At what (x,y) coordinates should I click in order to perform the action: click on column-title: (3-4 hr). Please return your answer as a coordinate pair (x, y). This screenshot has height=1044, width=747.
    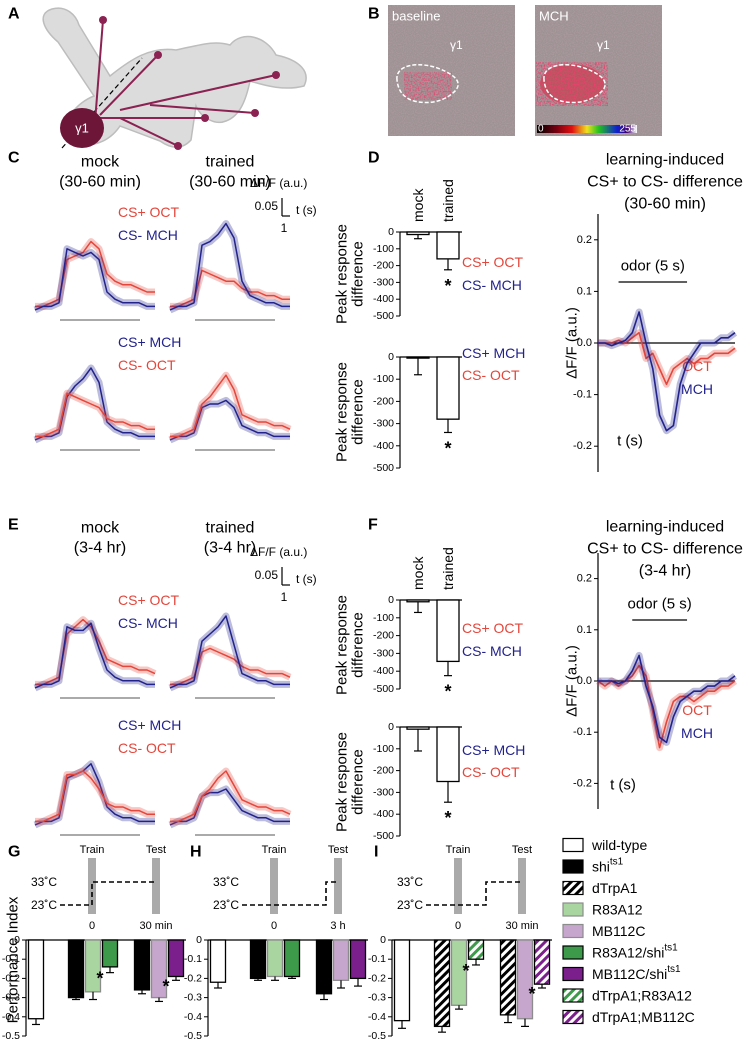
    Looking at the image, I should click on (100, 548).